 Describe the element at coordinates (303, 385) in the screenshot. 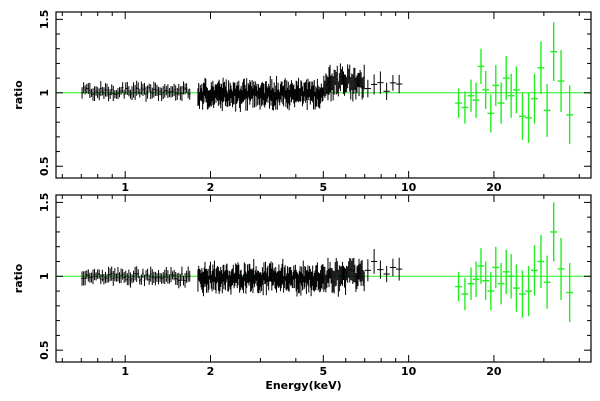

I see `x-axis-label: Energy(keV)` at that location.